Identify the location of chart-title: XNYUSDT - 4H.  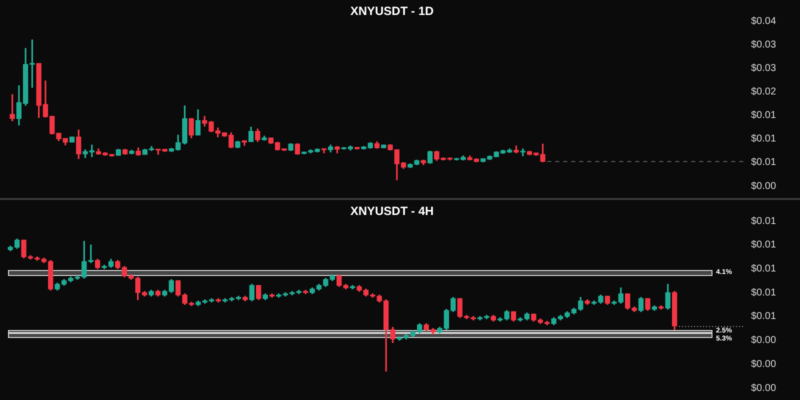
(392, 211).